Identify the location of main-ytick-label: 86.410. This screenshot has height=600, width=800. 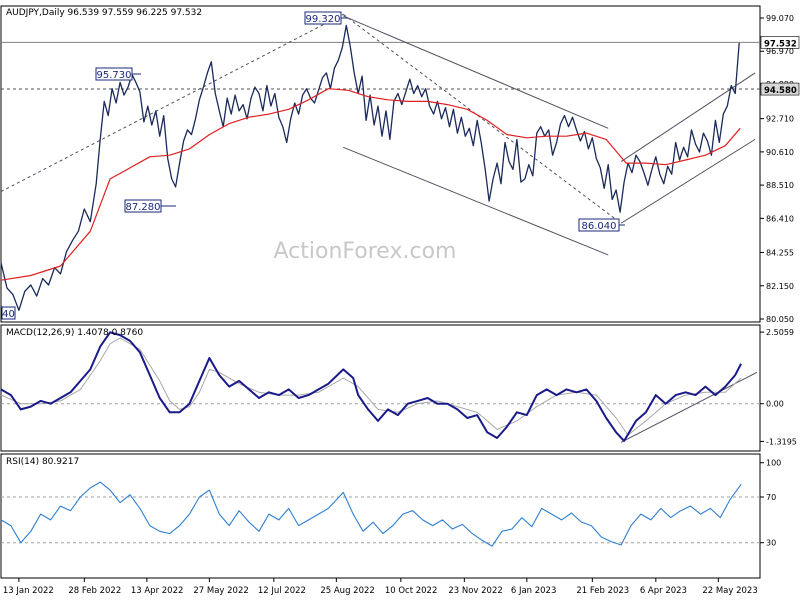
(780, 218).